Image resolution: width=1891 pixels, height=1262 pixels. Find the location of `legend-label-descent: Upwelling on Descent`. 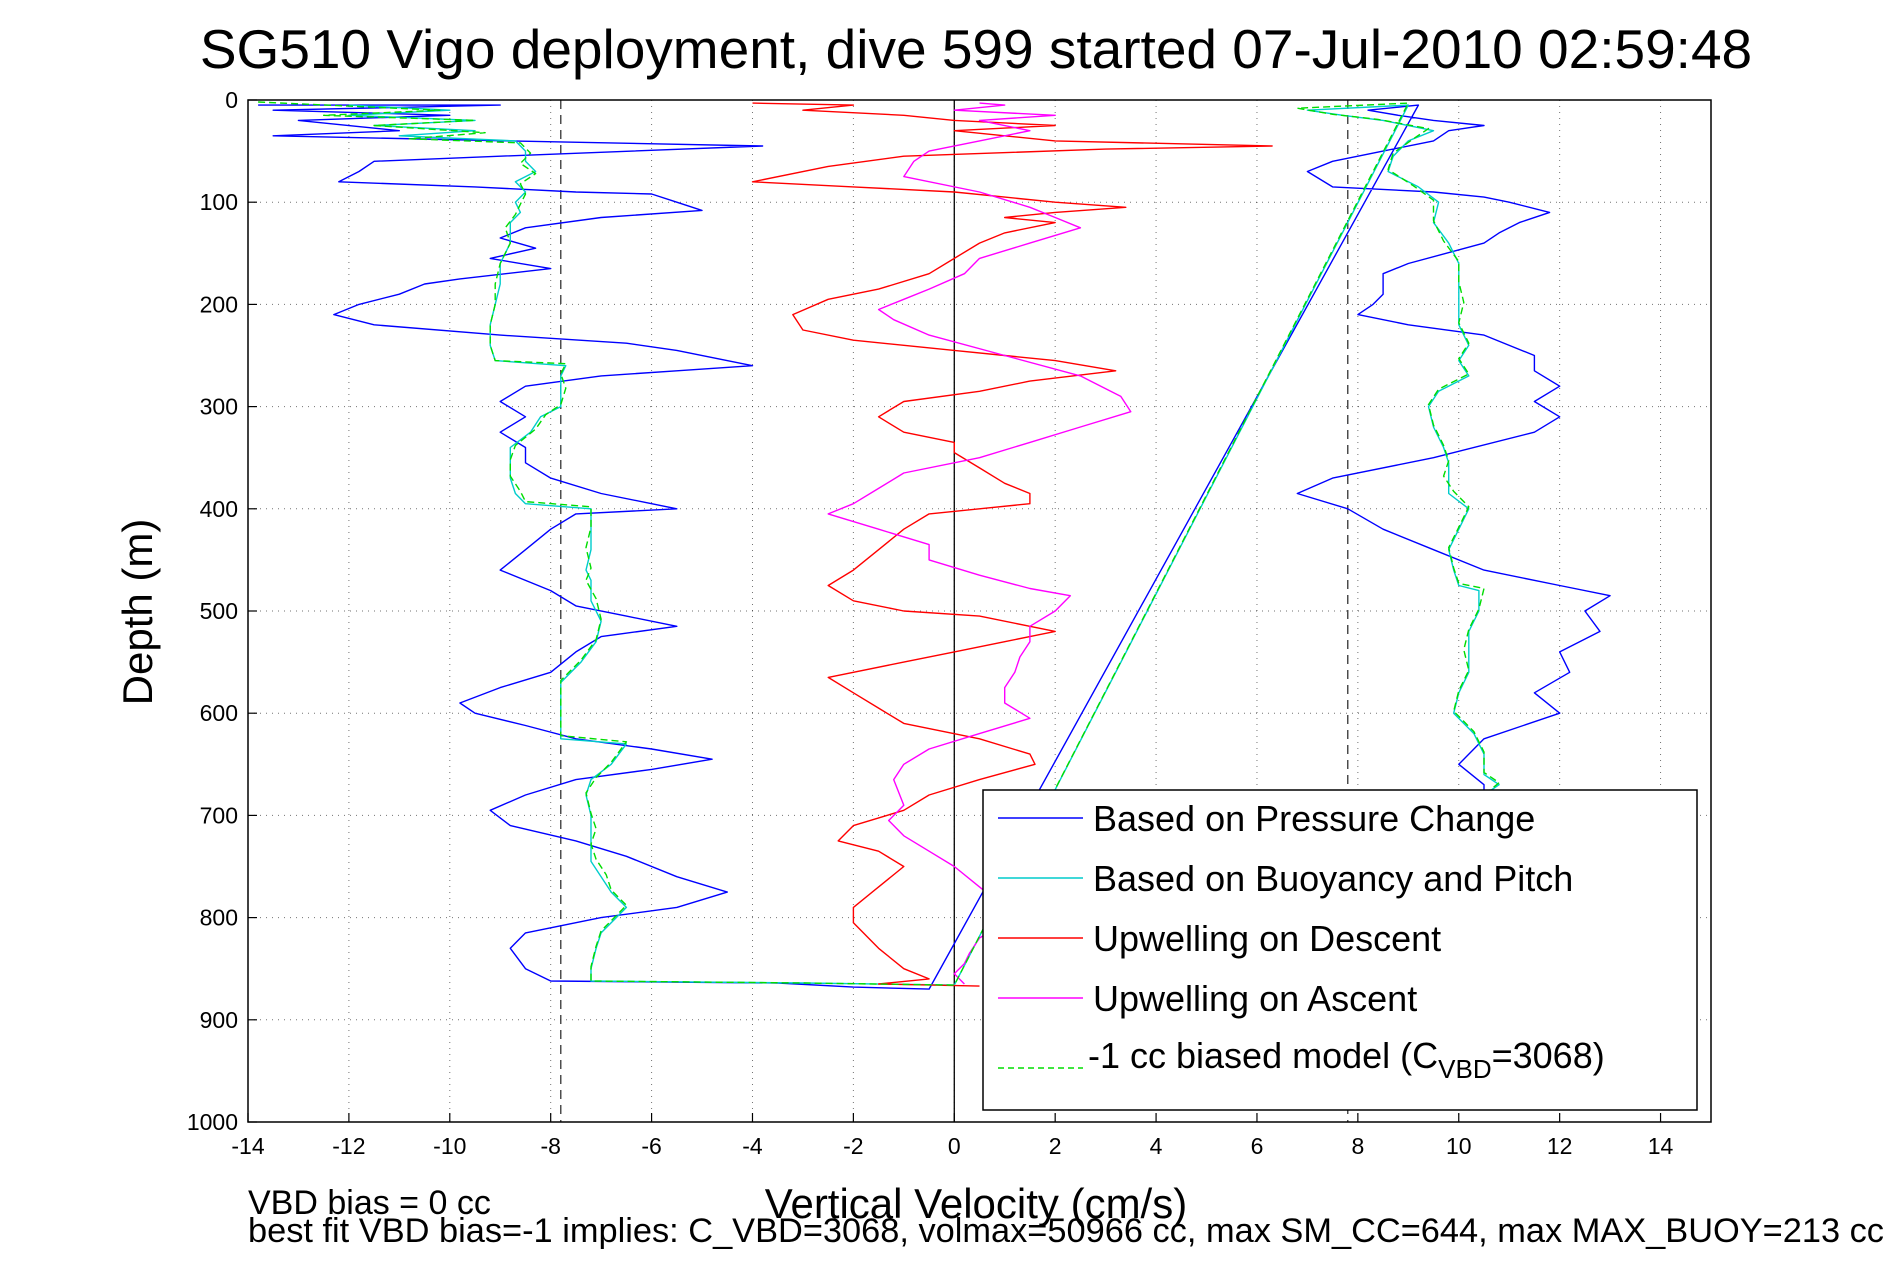

legend-label-descent: Upwelling on Descent is located at coordinates (1267, 938).